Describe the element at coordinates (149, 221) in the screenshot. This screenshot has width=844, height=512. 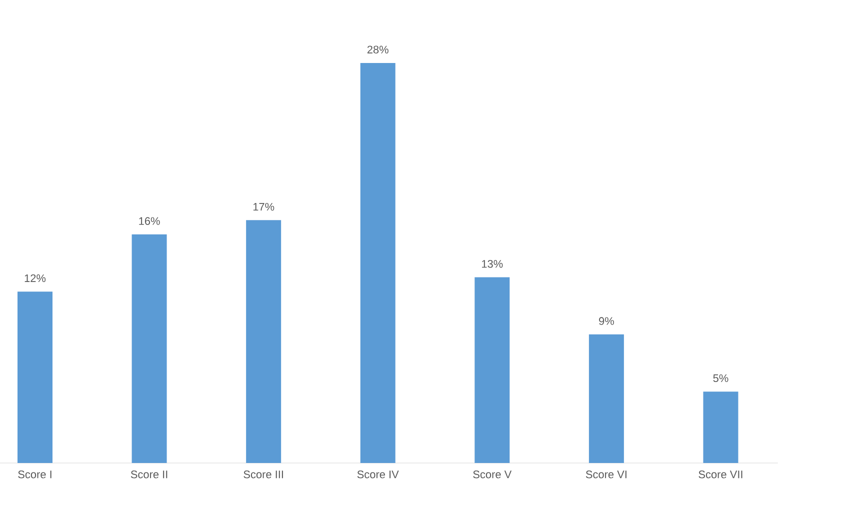
I see `data-label: 16%` at that location.